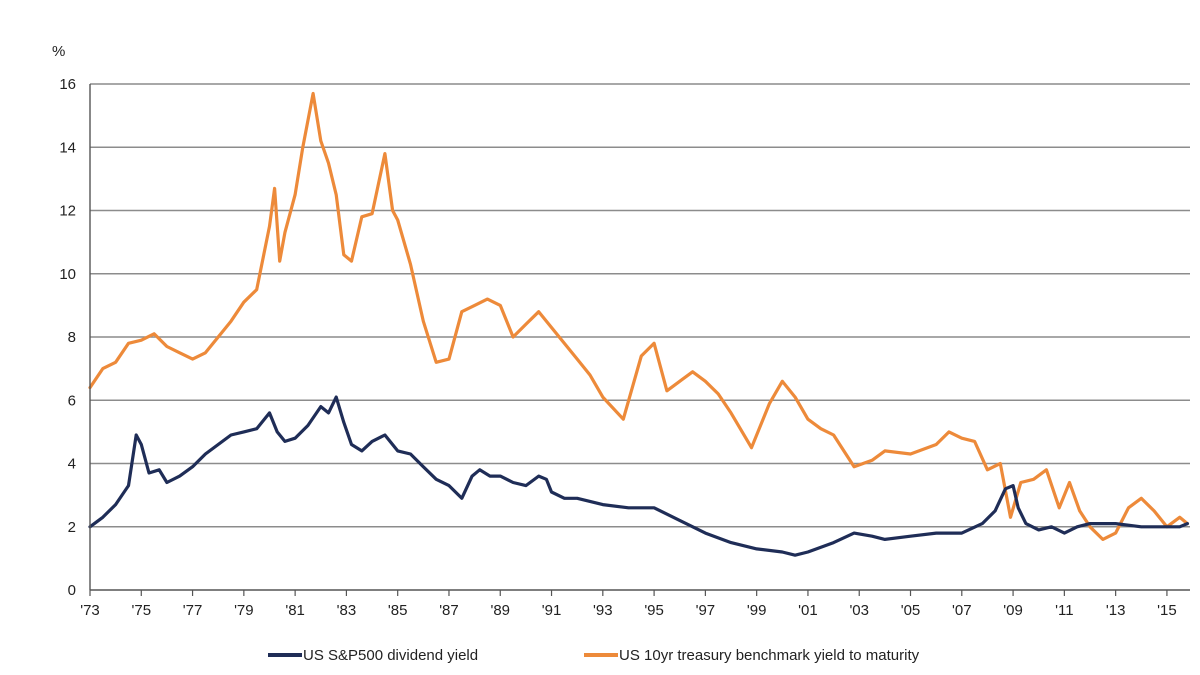 The image size is (1200, 675). I want to click on x-tick-label: '73, so click(90, 610).